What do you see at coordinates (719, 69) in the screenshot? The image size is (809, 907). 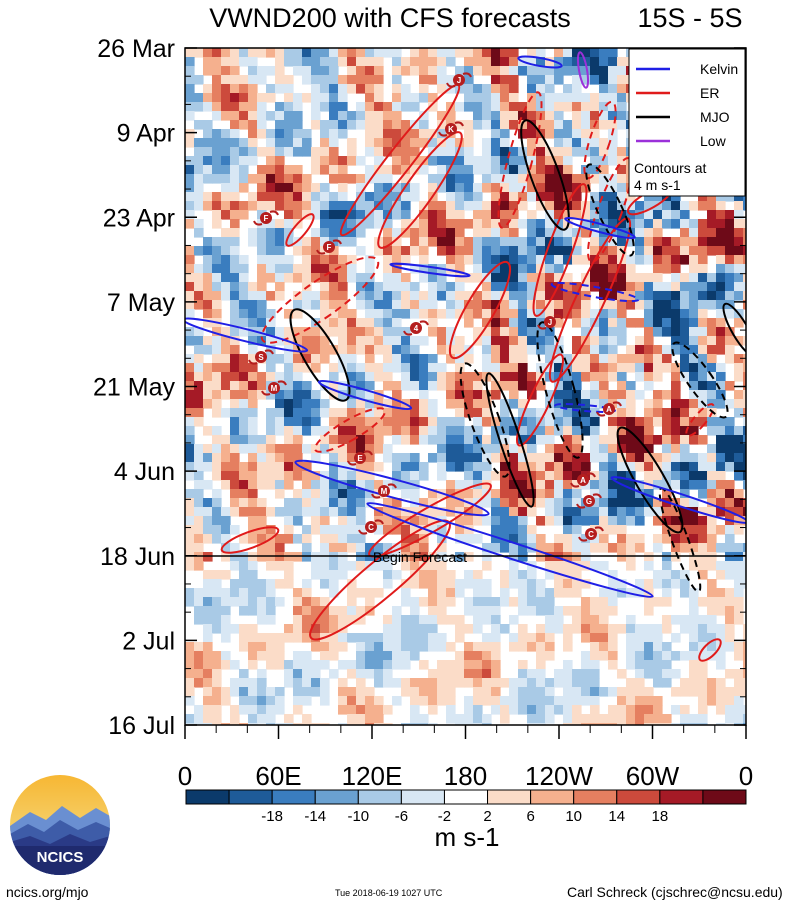 I see `legend-label: Kelvin` at bounding box center [719, 69].